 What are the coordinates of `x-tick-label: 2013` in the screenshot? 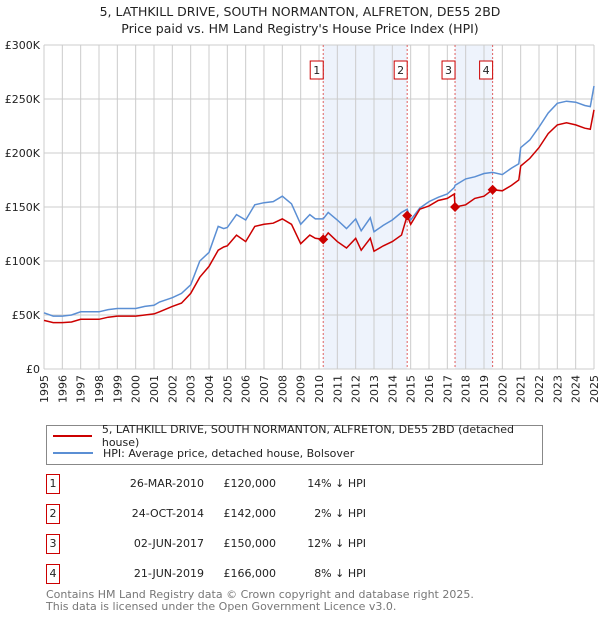 It's located at (374, 389).